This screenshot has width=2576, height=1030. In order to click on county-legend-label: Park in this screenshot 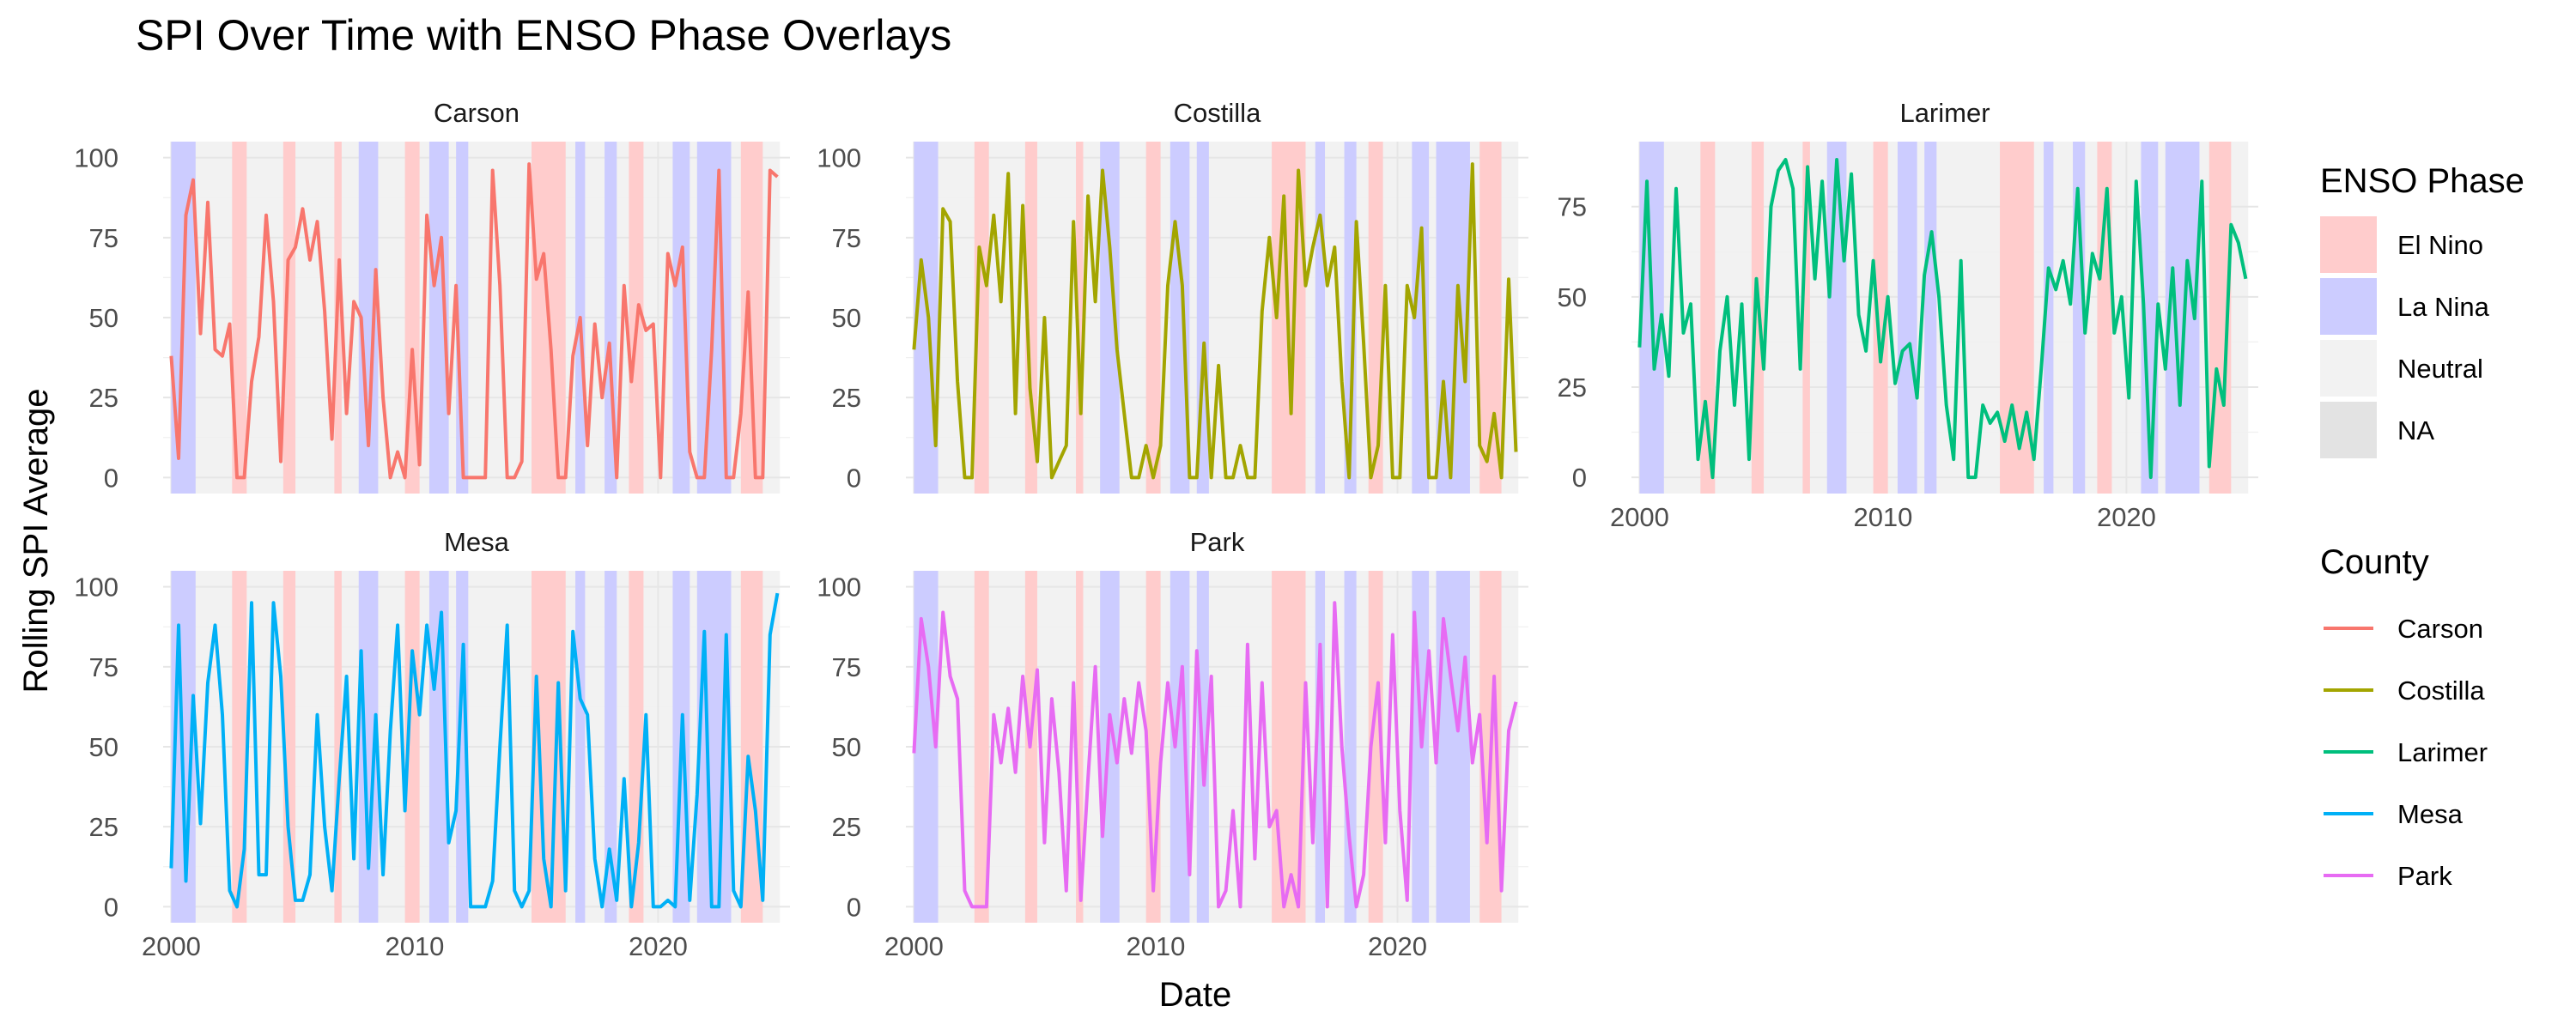, I will do `click(2424, 876)`.